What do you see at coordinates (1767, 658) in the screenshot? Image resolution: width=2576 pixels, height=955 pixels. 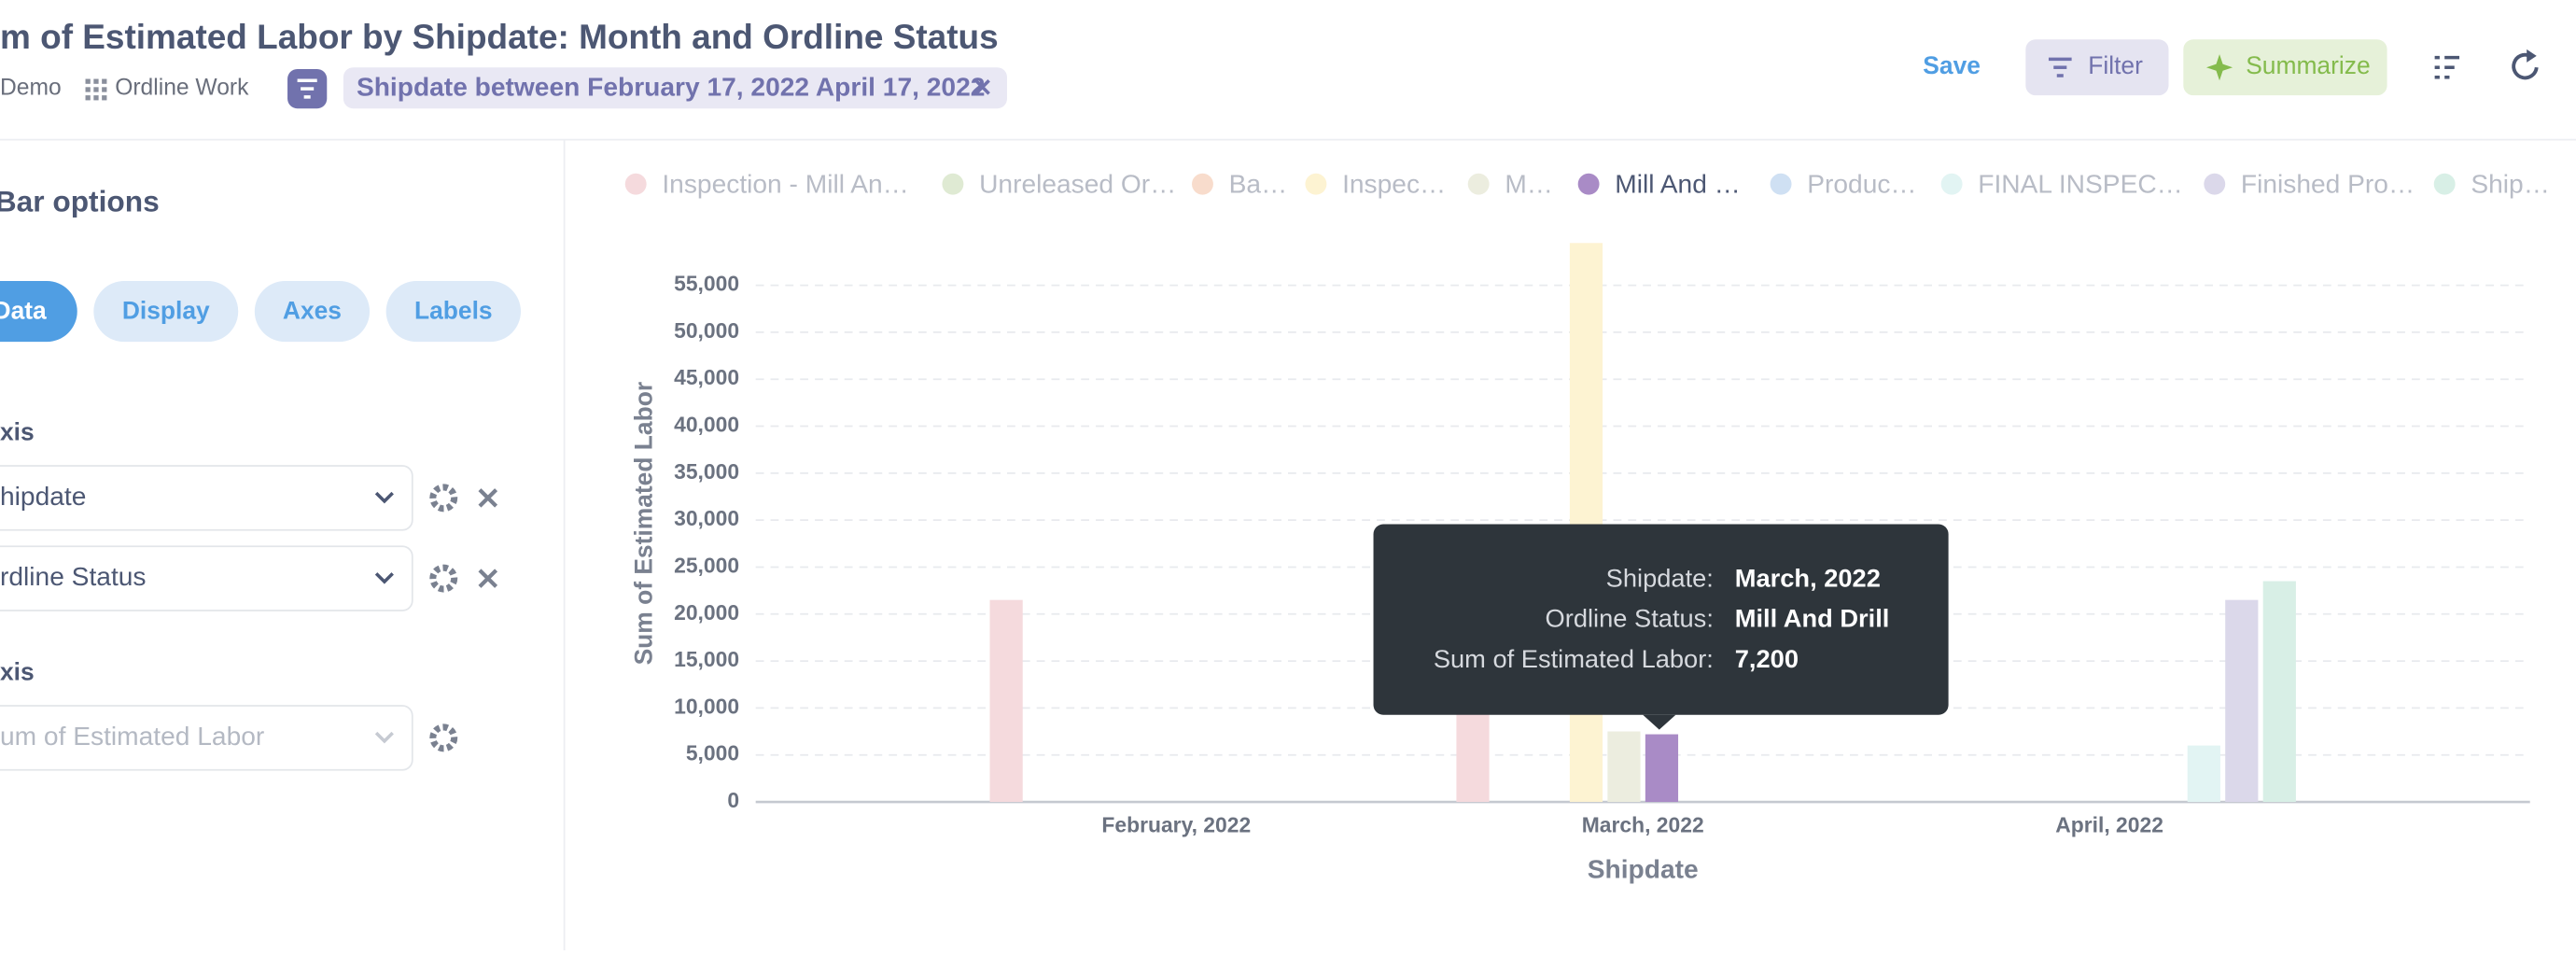 I see `tooltip-value: 7,200` at bounding box center [1767, 658].